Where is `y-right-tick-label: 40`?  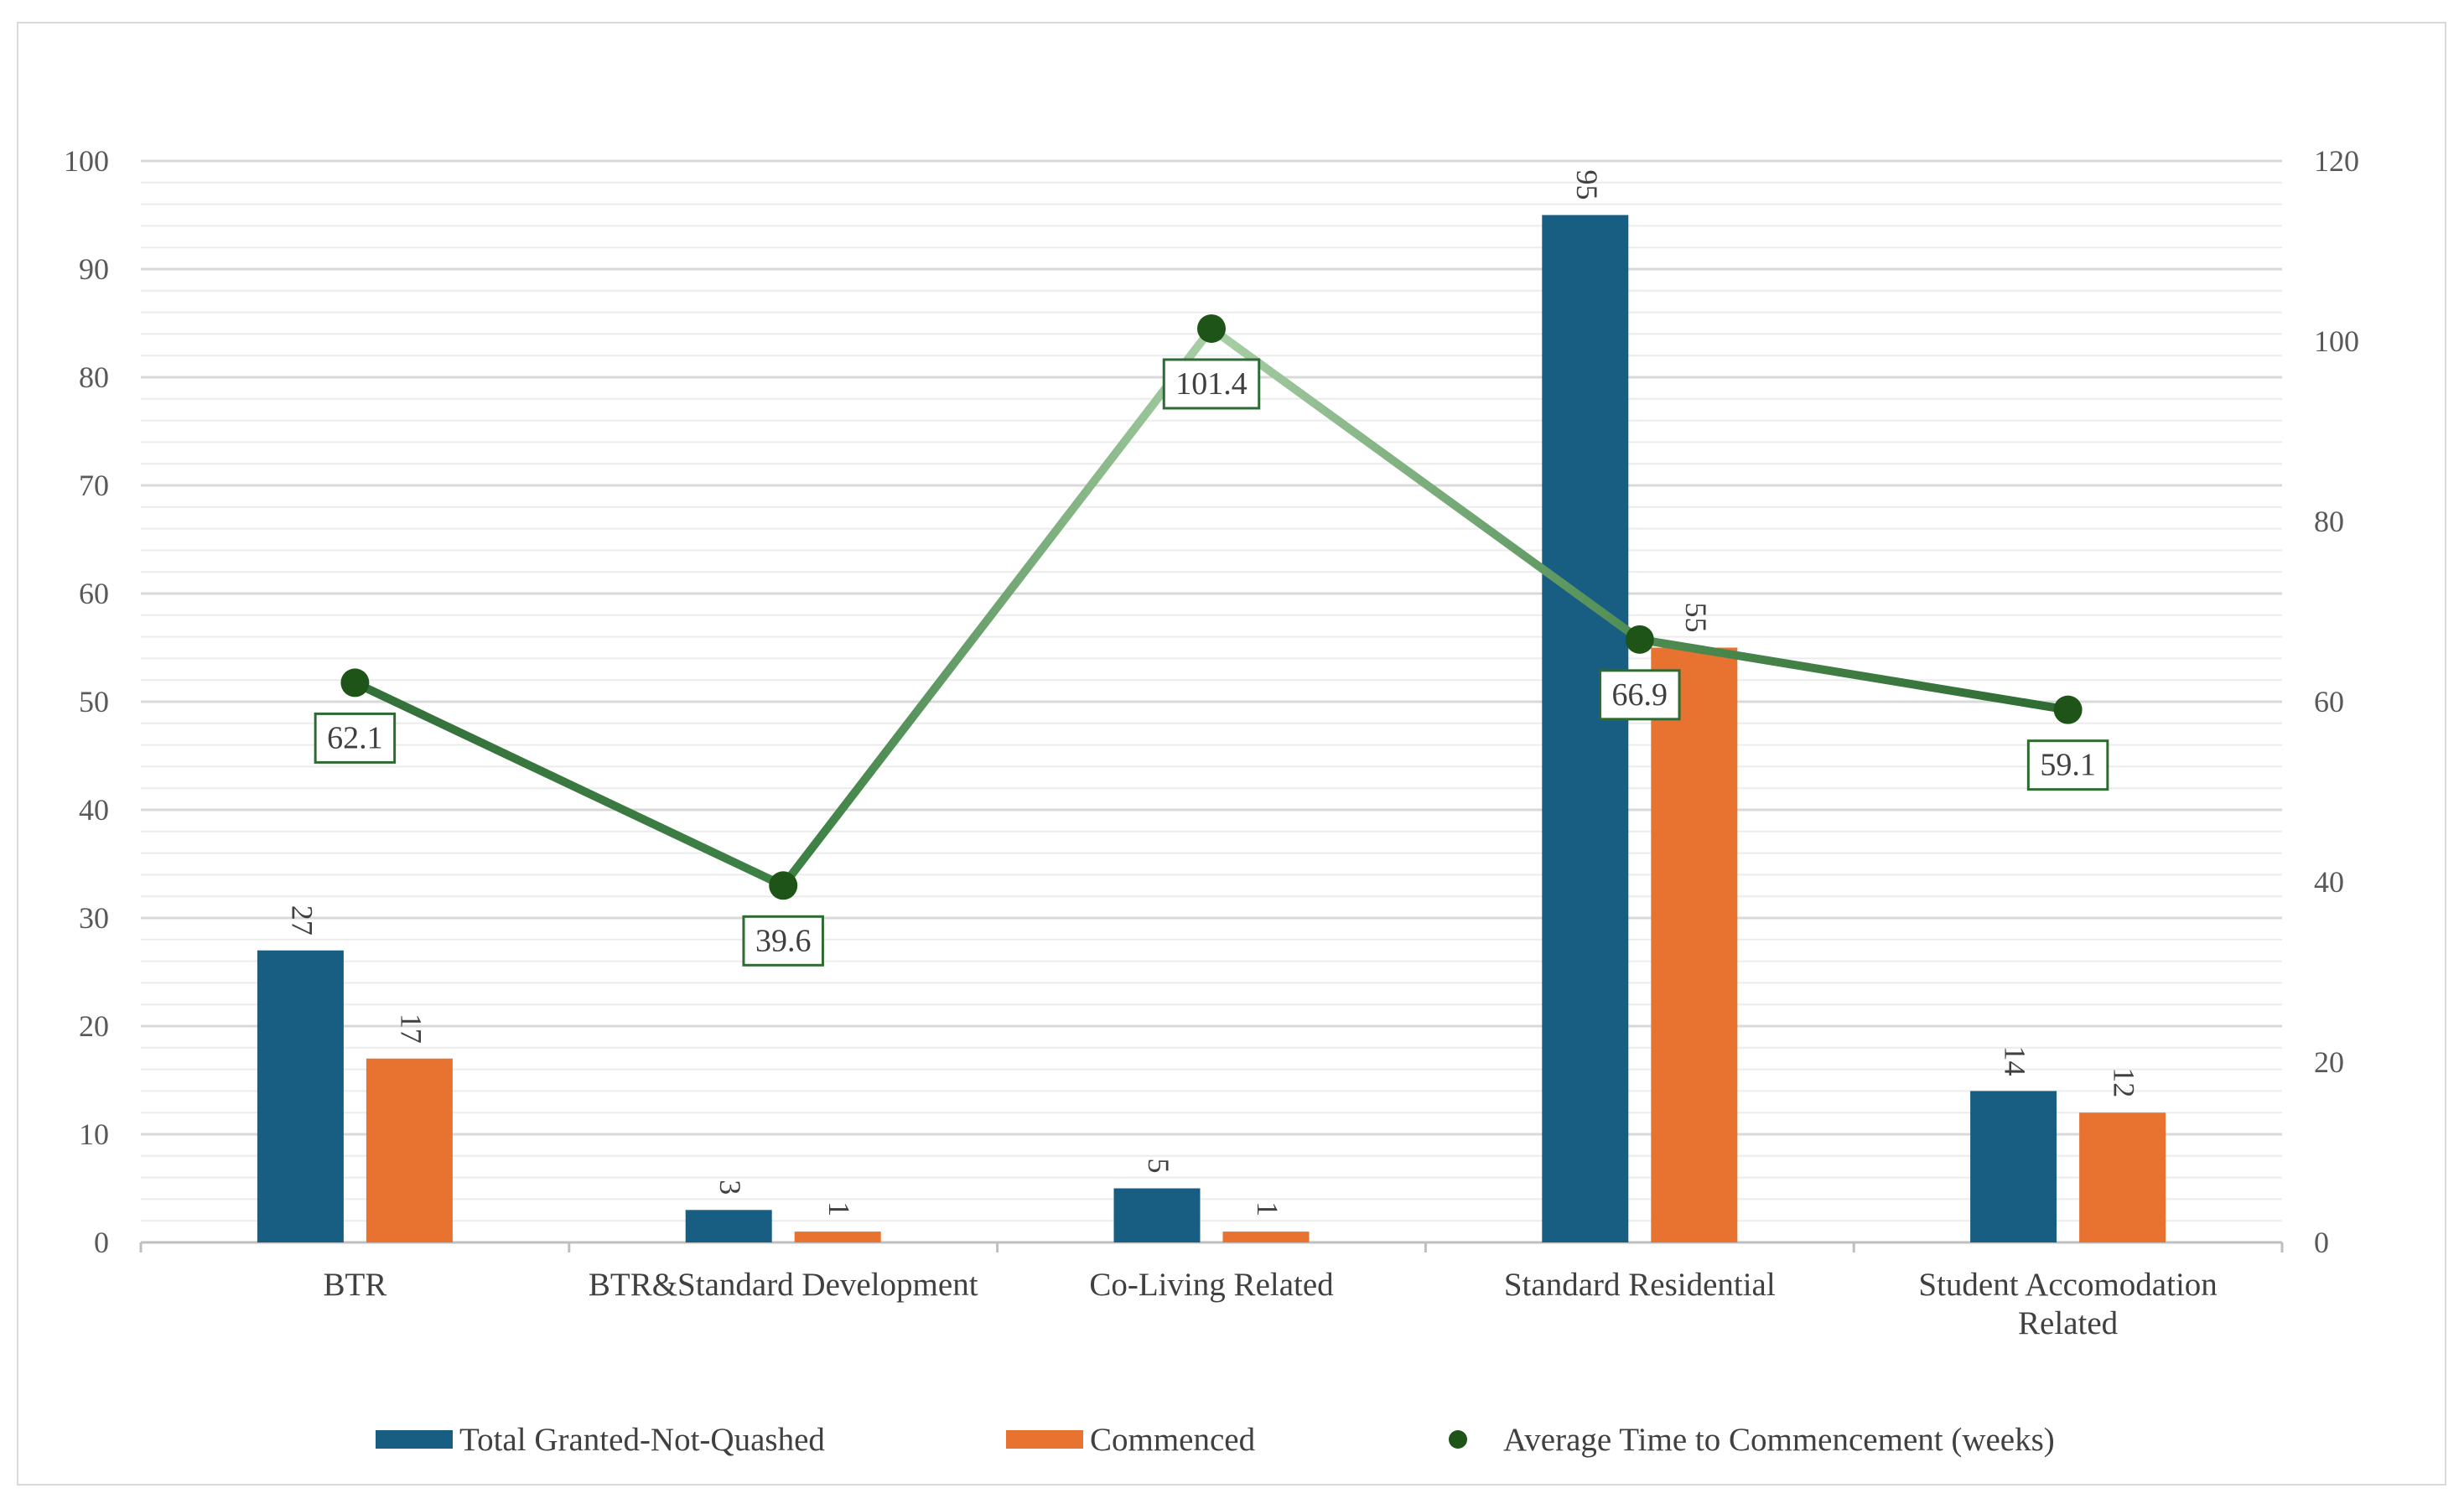 y-right-tick-label: 40 is located at coordinates (2329, 882).